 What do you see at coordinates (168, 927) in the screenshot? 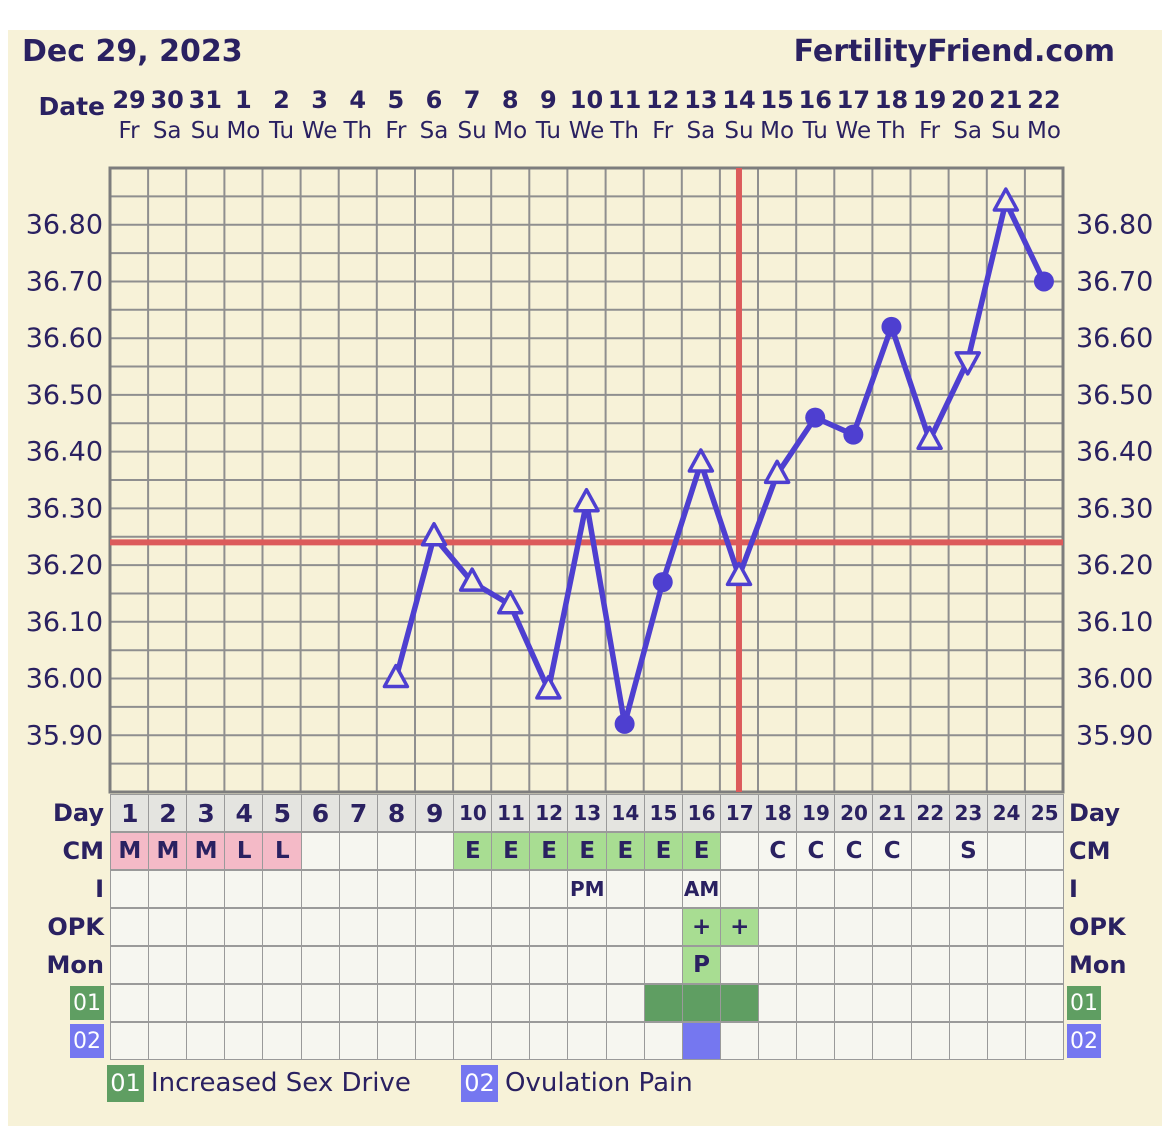
I see `opk-cell-day2` at bounding box center [168, 927].